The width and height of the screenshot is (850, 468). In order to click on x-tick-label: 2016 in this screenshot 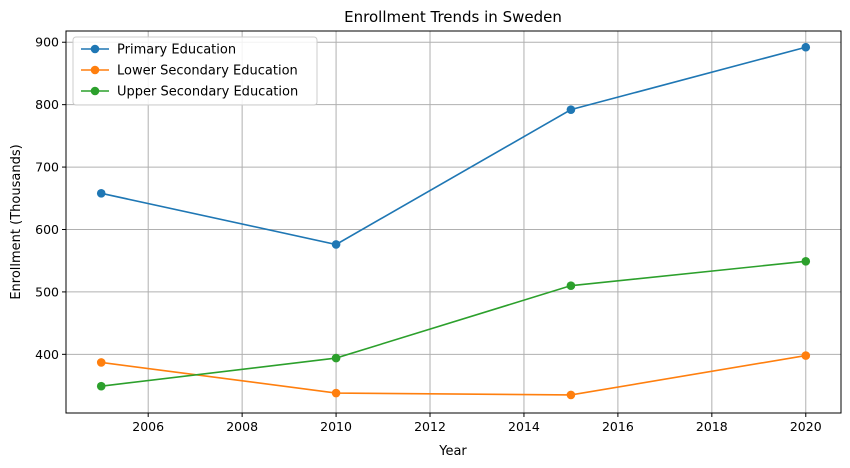, I will do `click(618, 426)`.